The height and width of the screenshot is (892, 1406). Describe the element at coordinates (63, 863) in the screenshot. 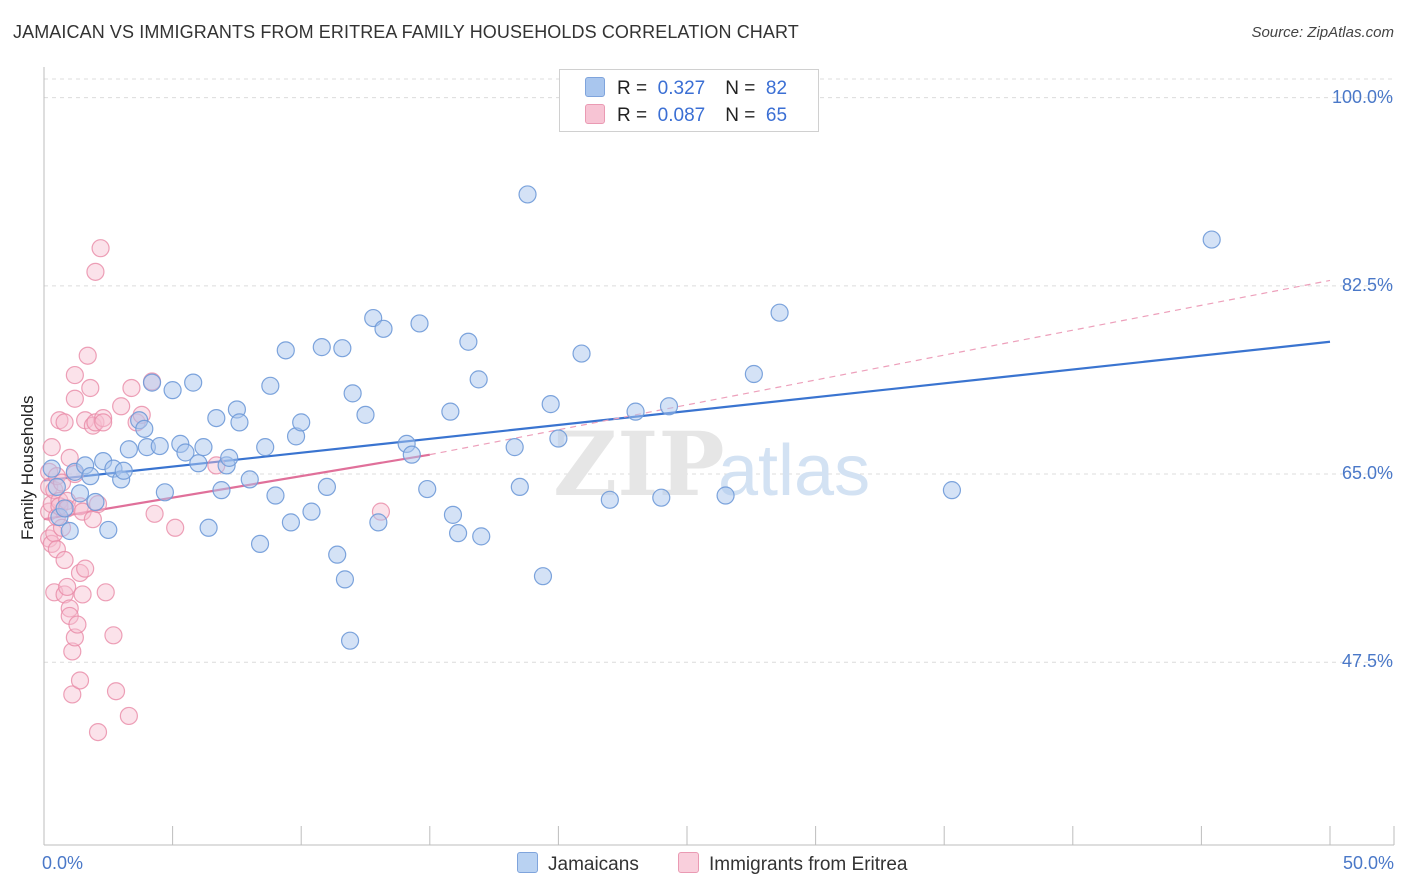

I see `x-tick-min: 0.0%` at that location.